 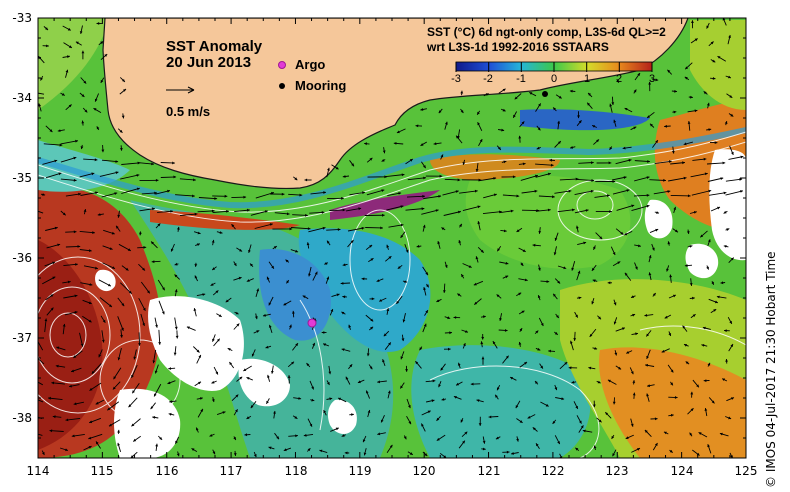 What do you see at coordinates (22, 178) in the screenshot?
I see `latitude-label: -35` at bounding box center [22, 178].